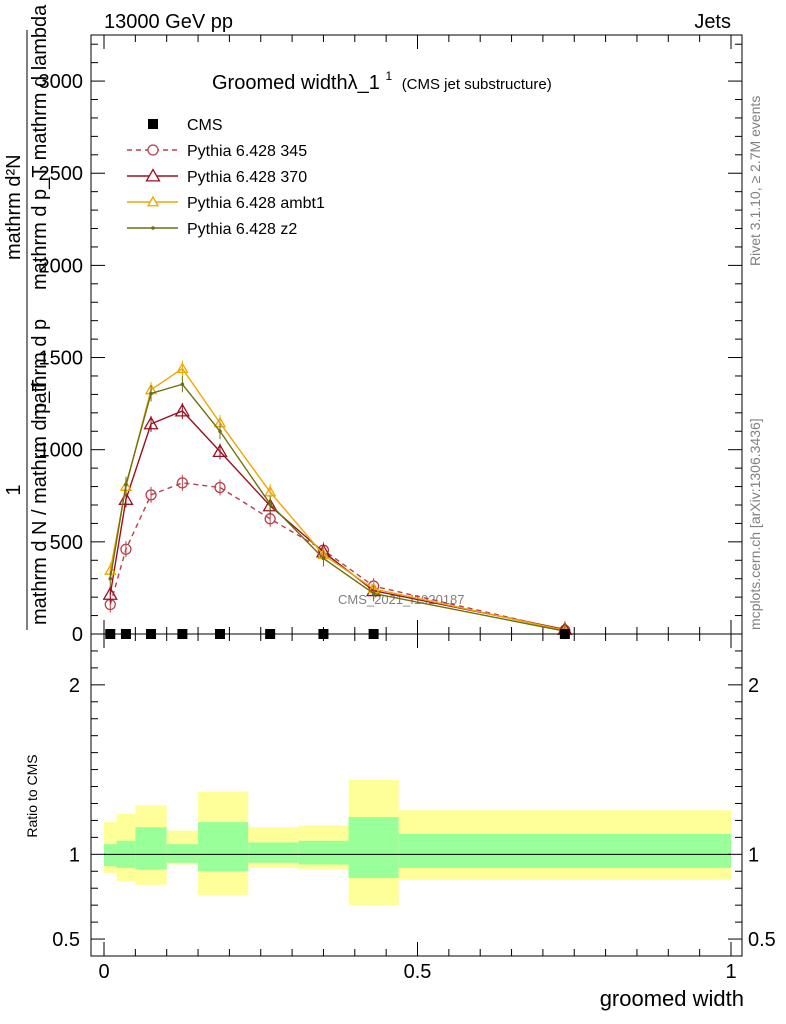 This screenshot has height=1024, width=786. I want to click on header-process: Jets, so click(712, 22).